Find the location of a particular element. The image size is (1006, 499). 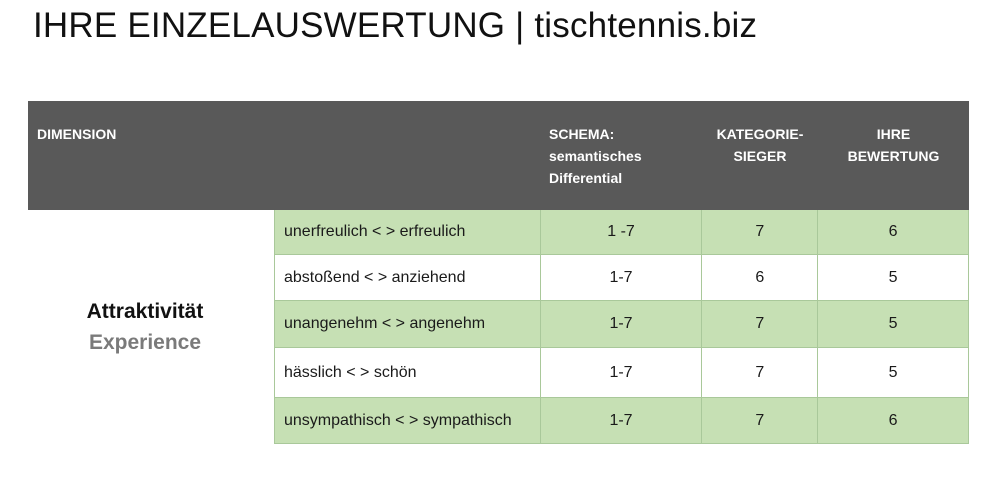

header-bewertung-line: BEWERTUNG is located at coordinates (893, 156).